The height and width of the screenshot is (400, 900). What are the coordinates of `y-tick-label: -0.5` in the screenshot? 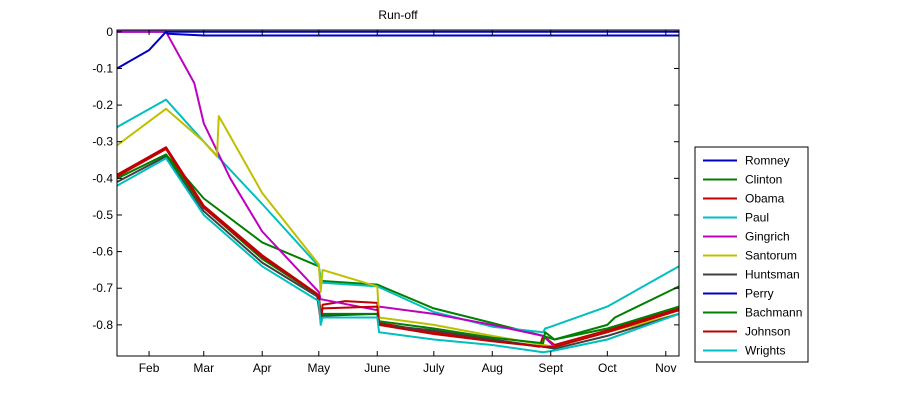 It's located at (102, 215).